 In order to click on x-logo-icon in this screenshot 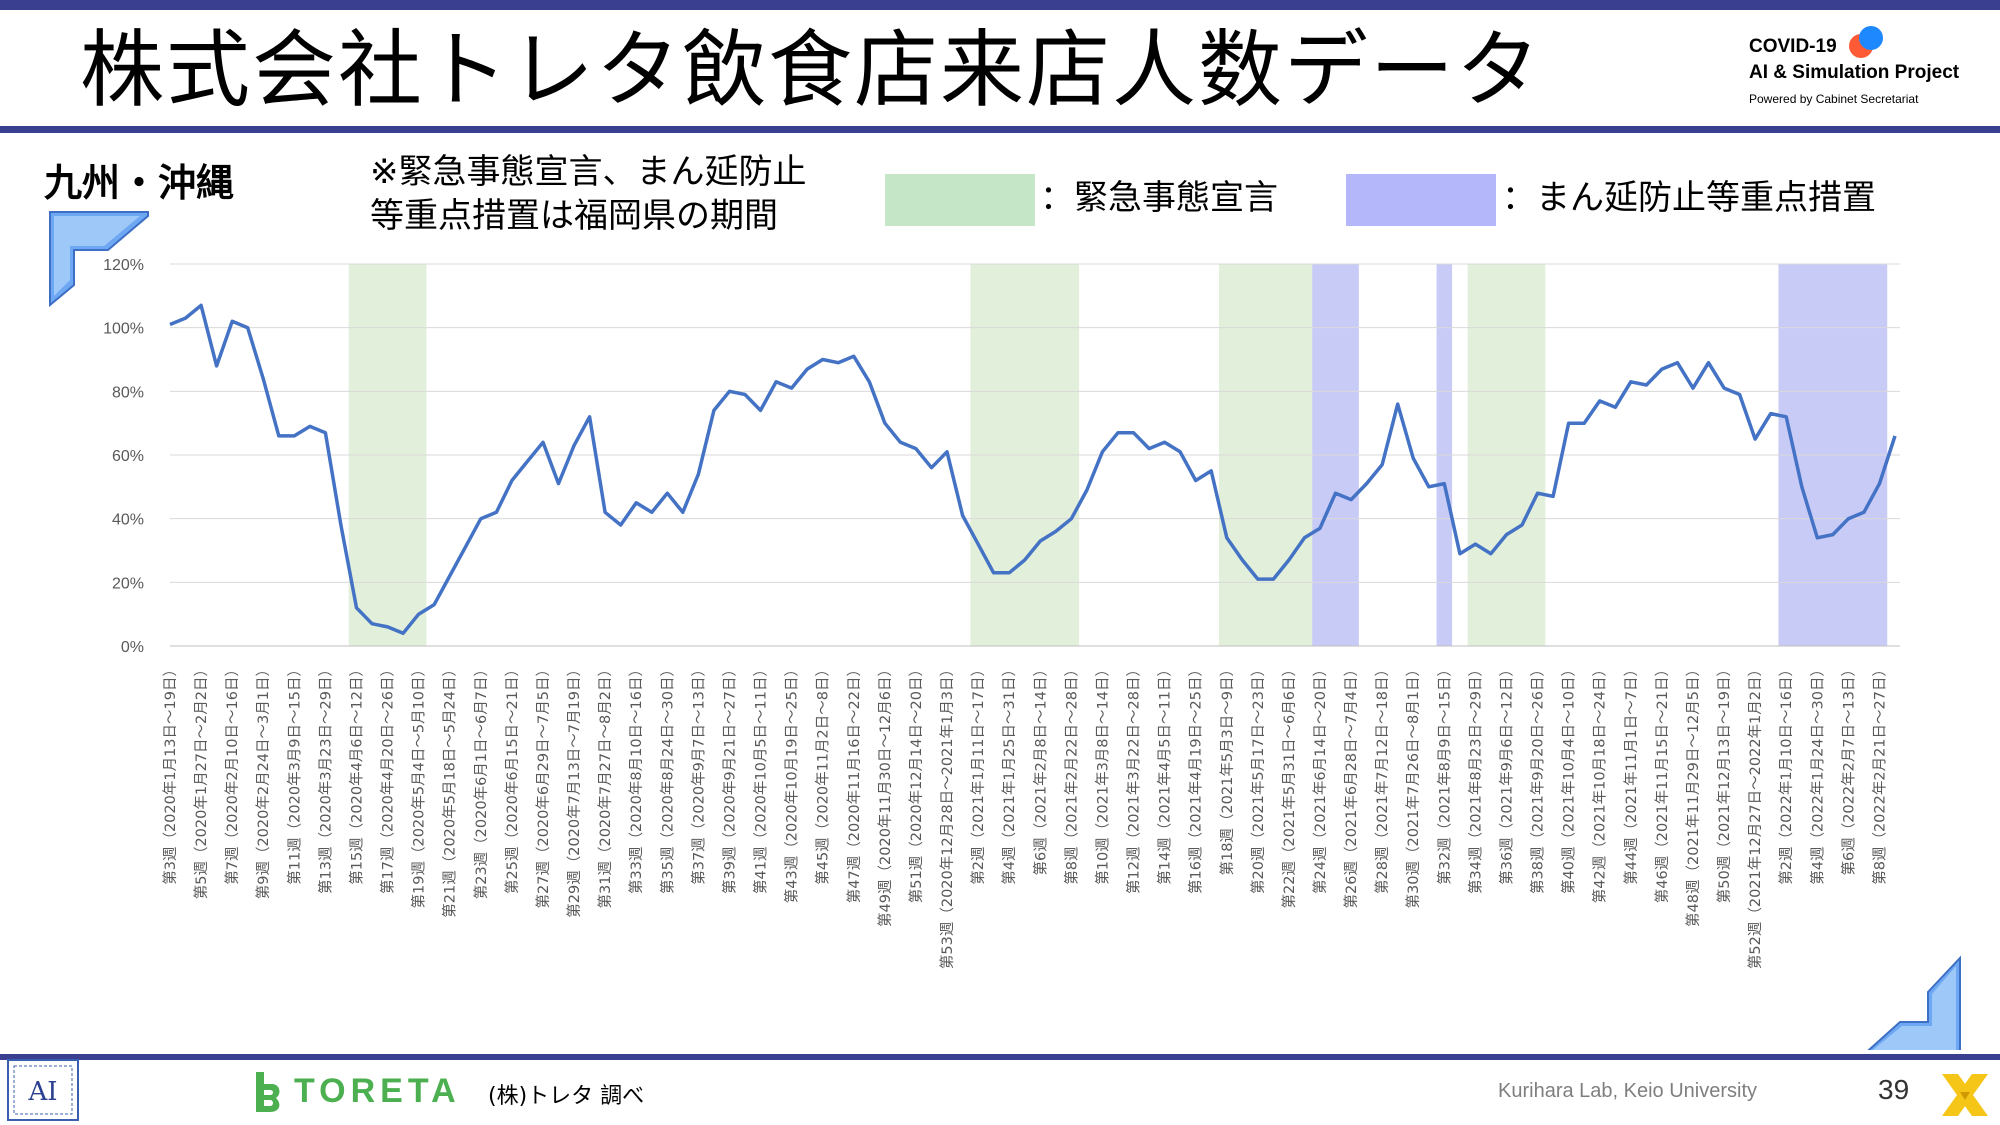, I will do `click(1965, 1095)`.